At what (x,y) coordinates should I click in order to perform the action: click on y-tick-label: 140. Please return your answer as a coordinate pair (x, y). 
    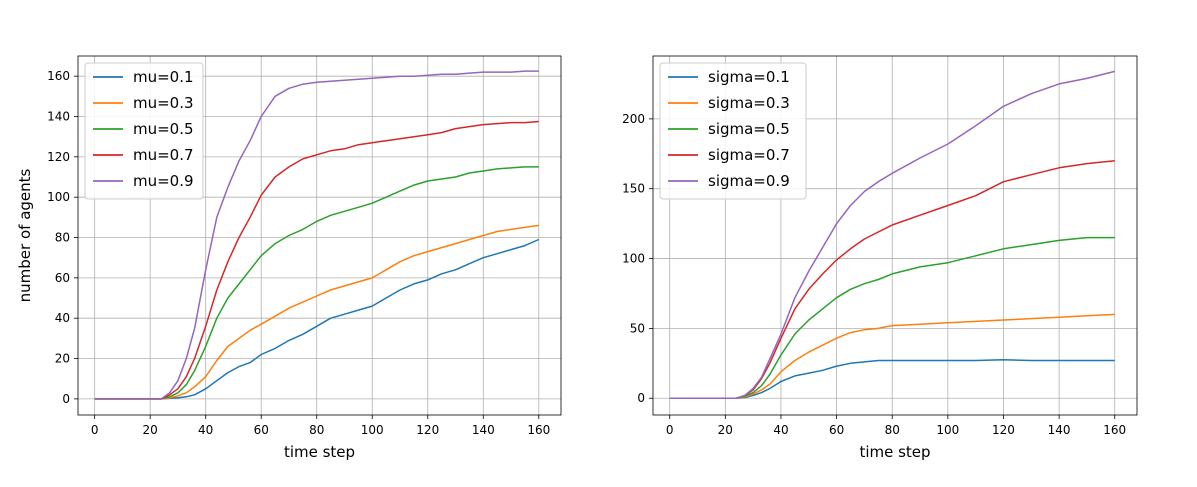
    Looking at the image, I should click on (58, 117).